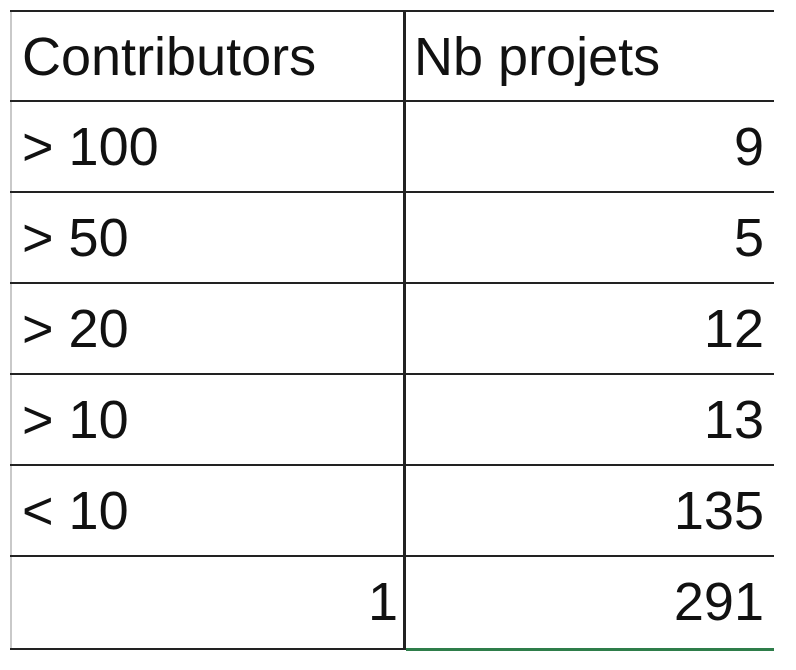 This screenshot has width=796, height=670. Describe the element at coordinates (210, 511) in the screenshot. I see `cell-contributors: < 10` at that location.